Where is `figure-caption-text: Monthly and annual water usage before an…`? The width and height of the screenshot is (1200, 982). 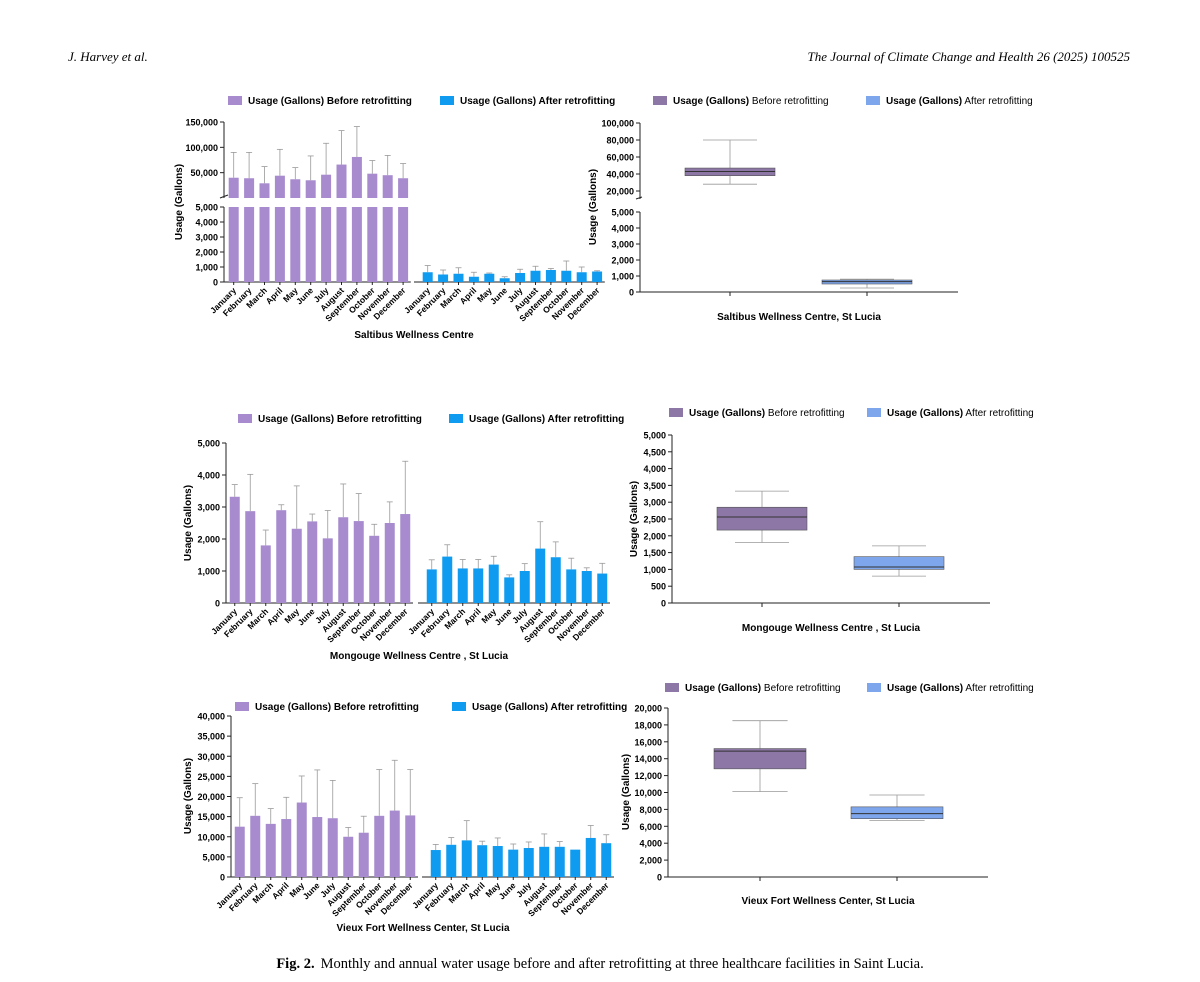
figure-caption-text: Monthly and annual water usage before an… is located at coordinates (622, 964).